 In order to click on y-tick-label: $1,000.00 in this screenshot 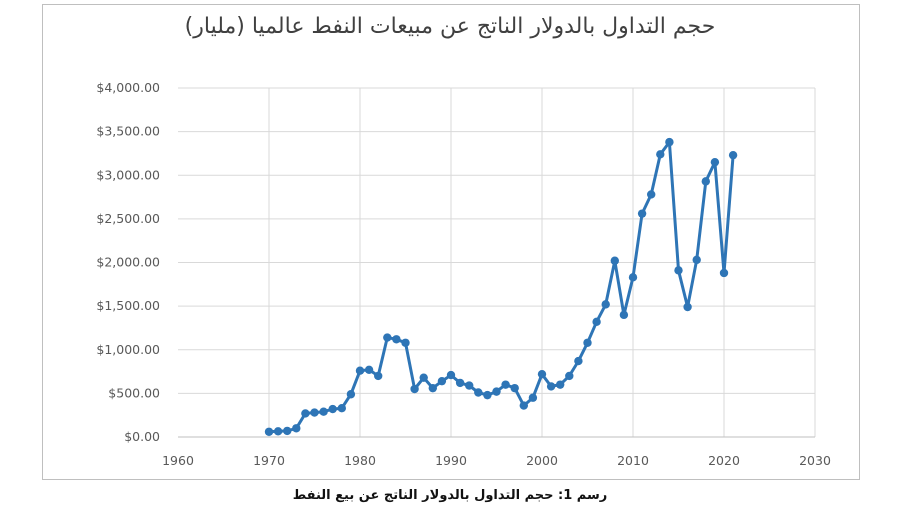, I will do `click(128, 349)`.